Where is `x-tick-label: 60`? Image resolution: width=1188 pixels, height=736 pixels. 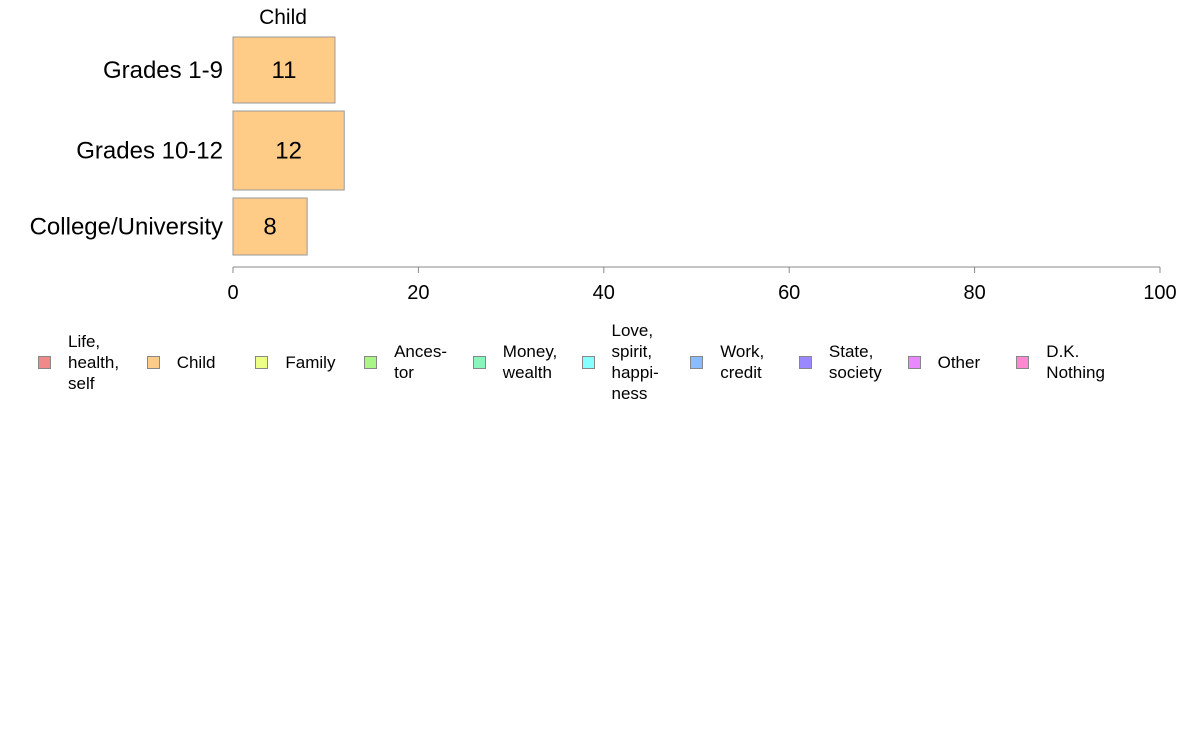 x-tick-label: 60 is located at coordinates (789, 293).